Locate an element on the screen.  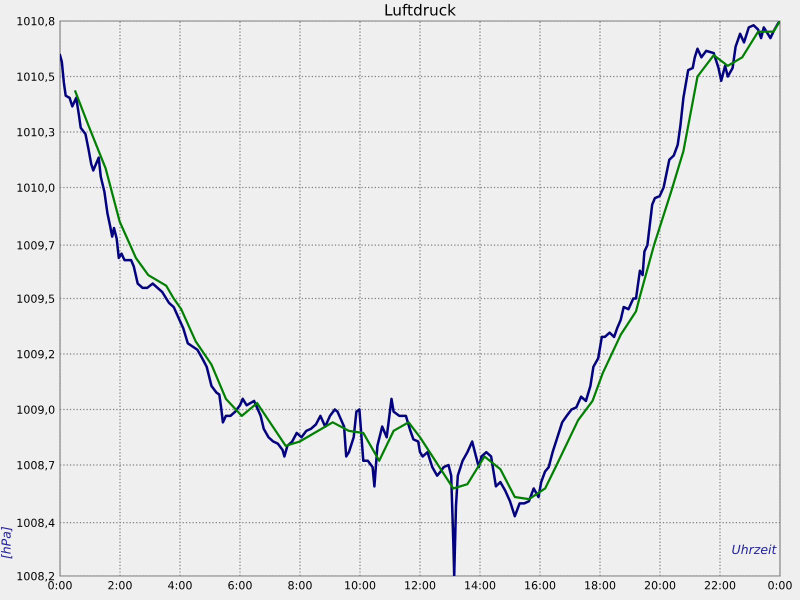
y-tick-label: 1010,8 is located at coordinates (35, 21).